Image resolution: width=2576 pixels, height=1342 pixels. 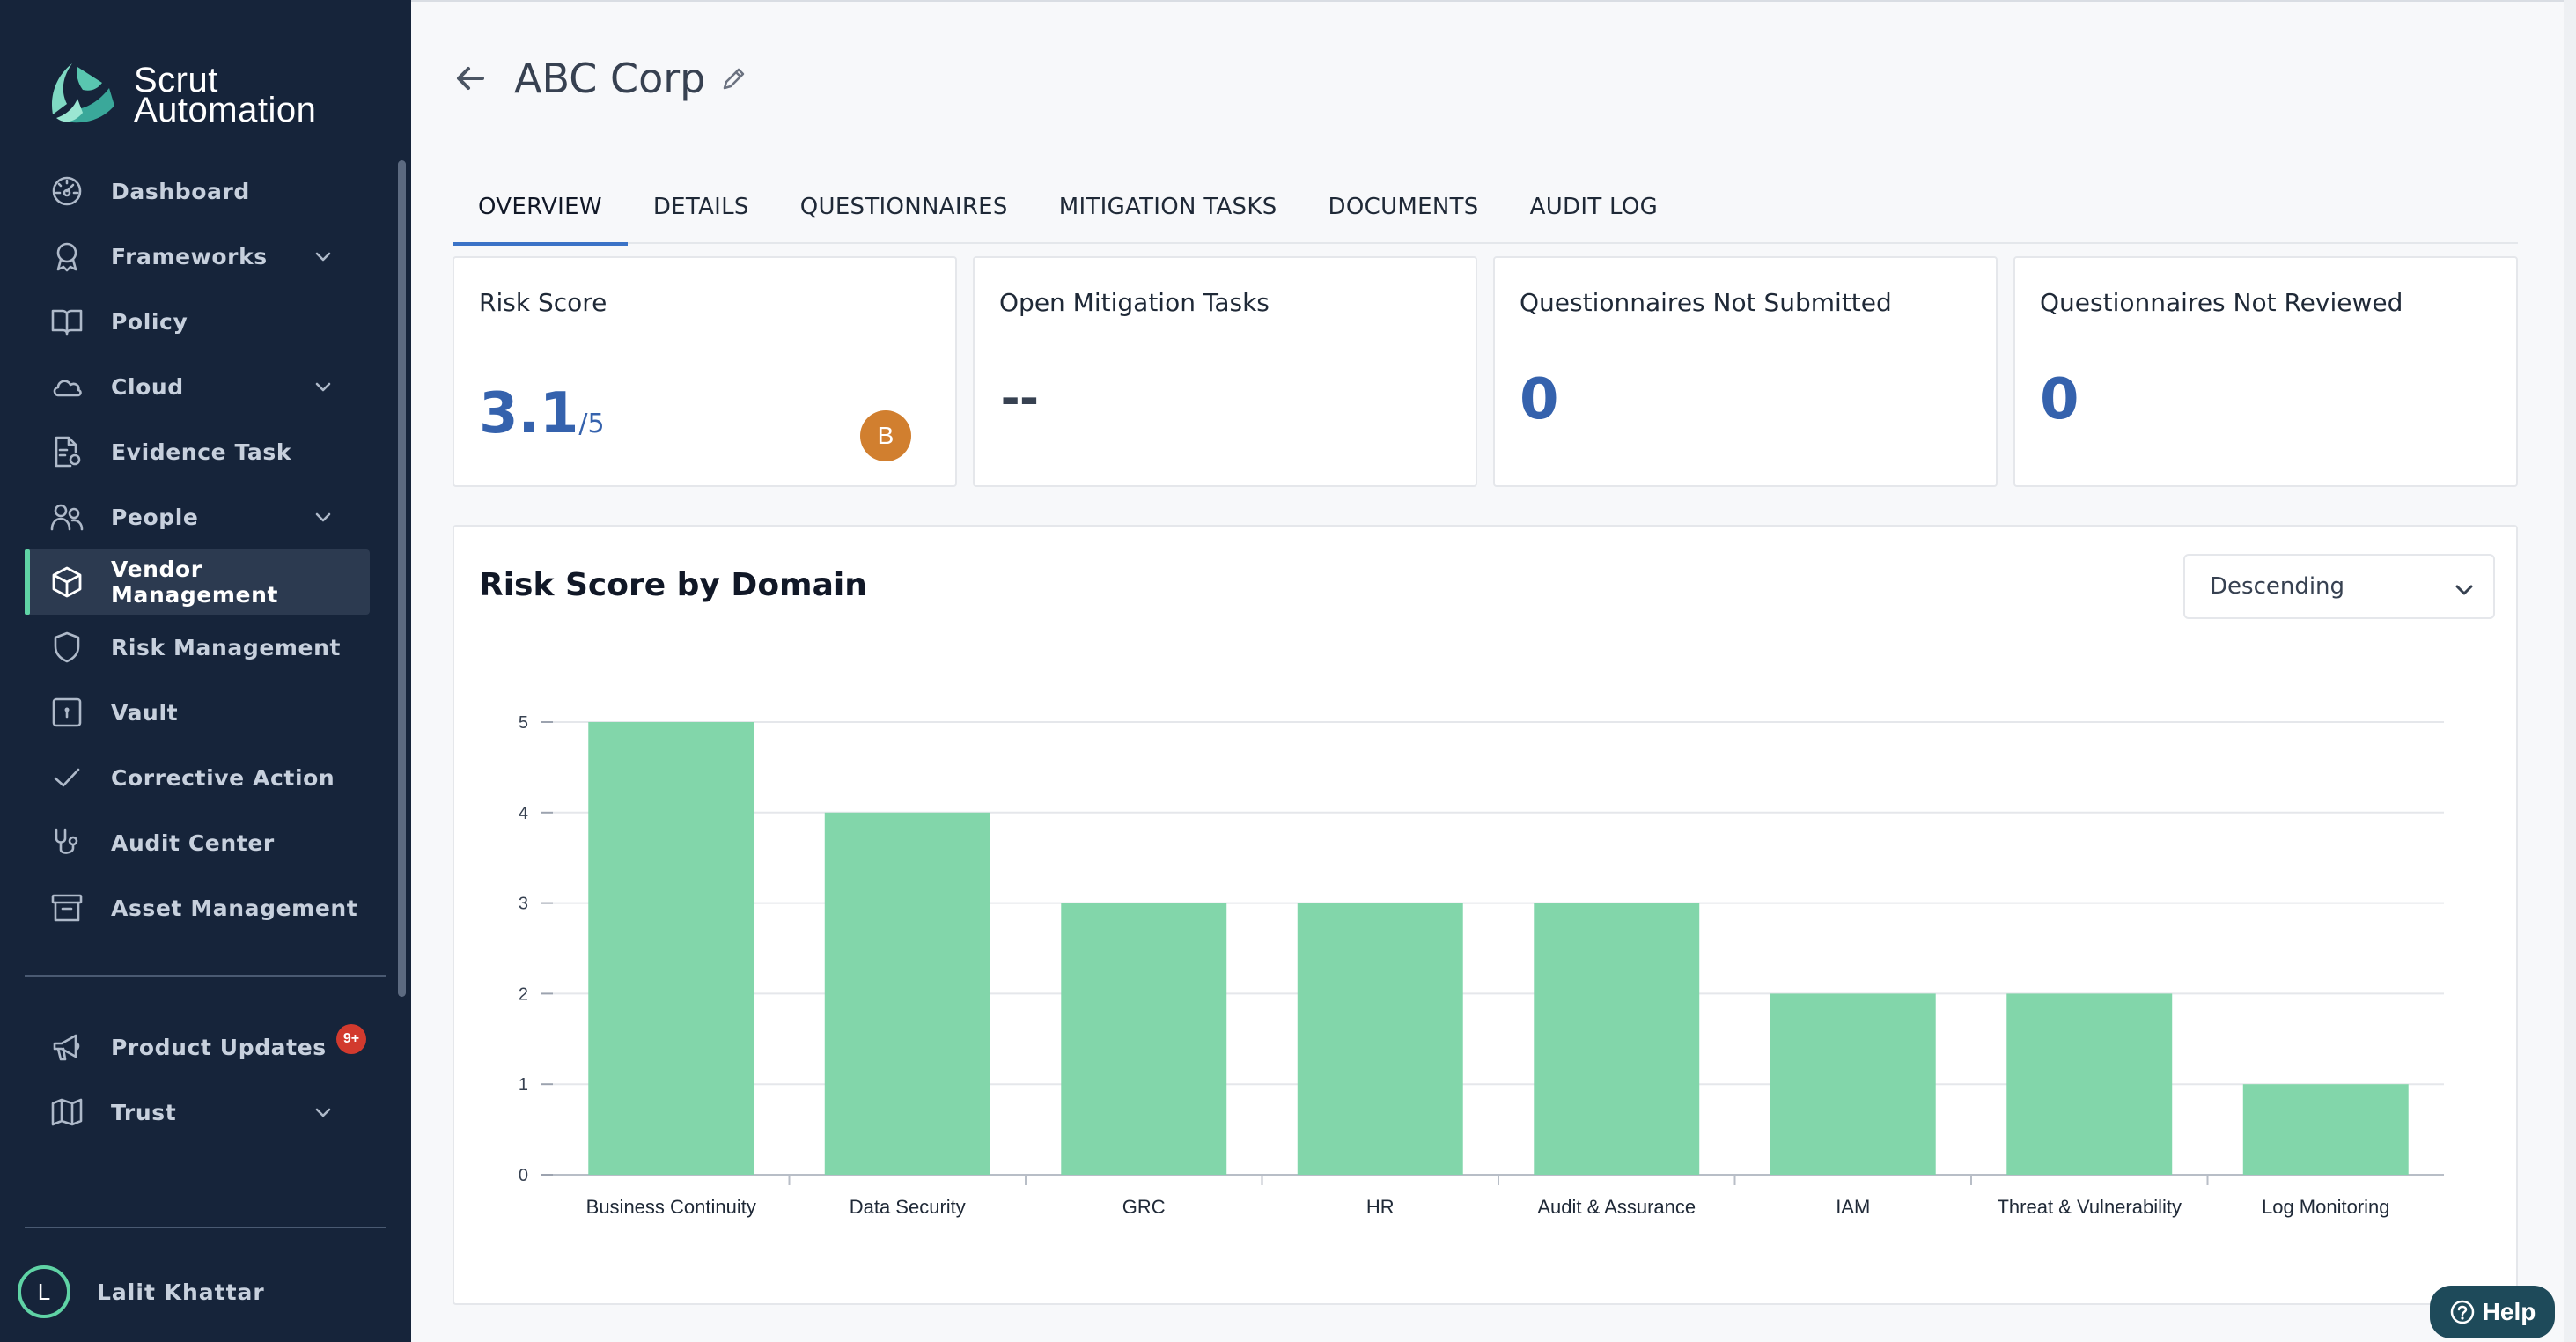 What do you see at coordinates (1225, 371) in the screenshot?
I see `open-mitigation-tasks-card: Open Mitigation Tasks --` at bounding box center [1225, 371].